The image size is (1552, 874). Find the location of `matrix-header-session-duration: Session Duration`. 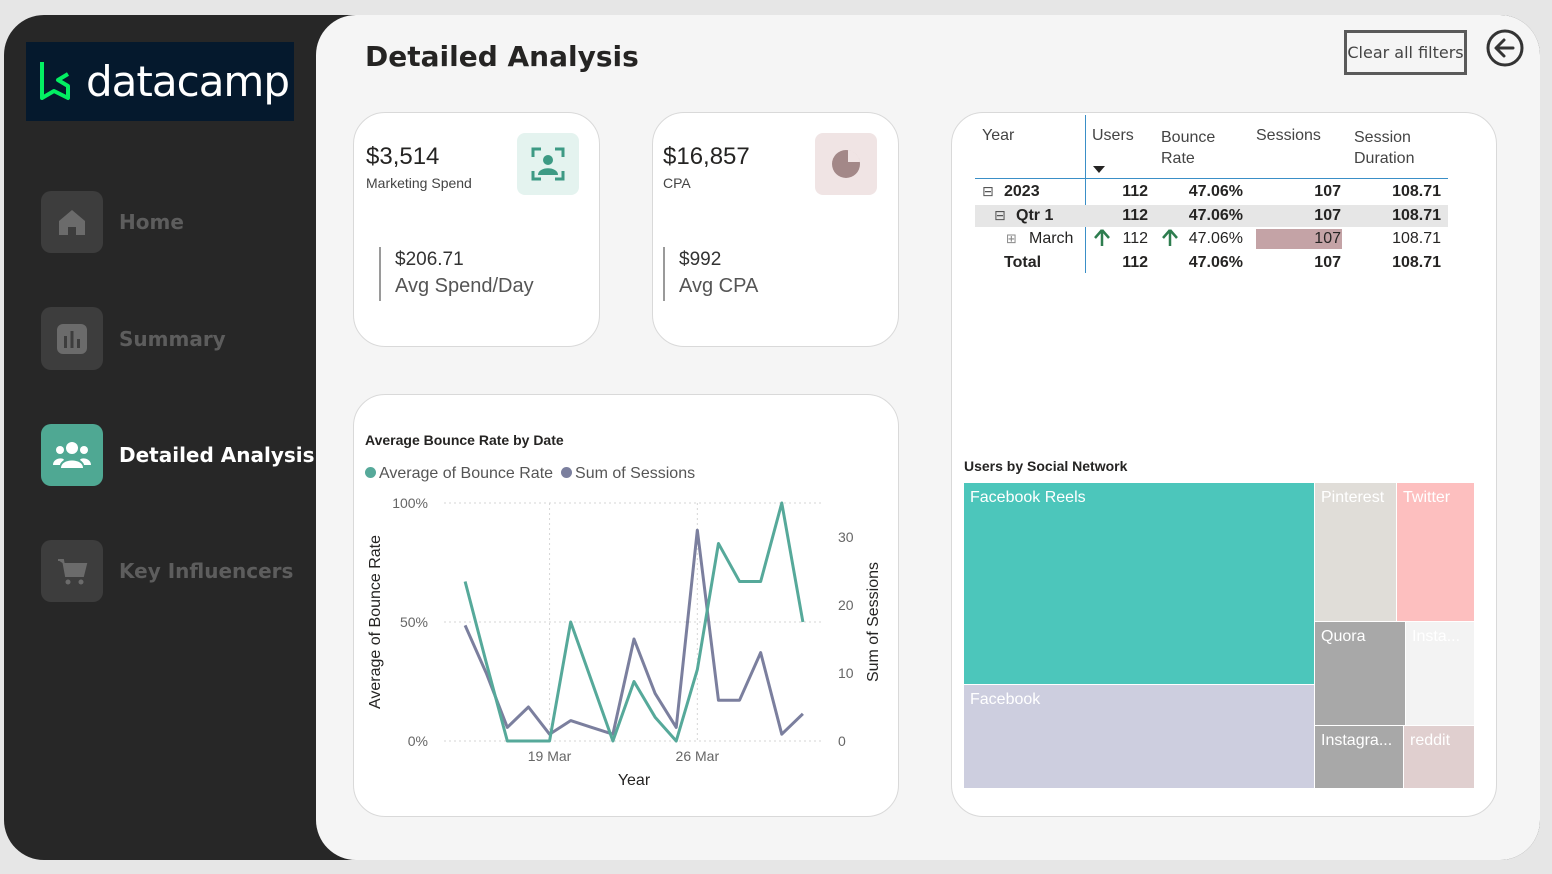

matrix-header-session-duration: Session Duration is located at coordinates (1384, 148).